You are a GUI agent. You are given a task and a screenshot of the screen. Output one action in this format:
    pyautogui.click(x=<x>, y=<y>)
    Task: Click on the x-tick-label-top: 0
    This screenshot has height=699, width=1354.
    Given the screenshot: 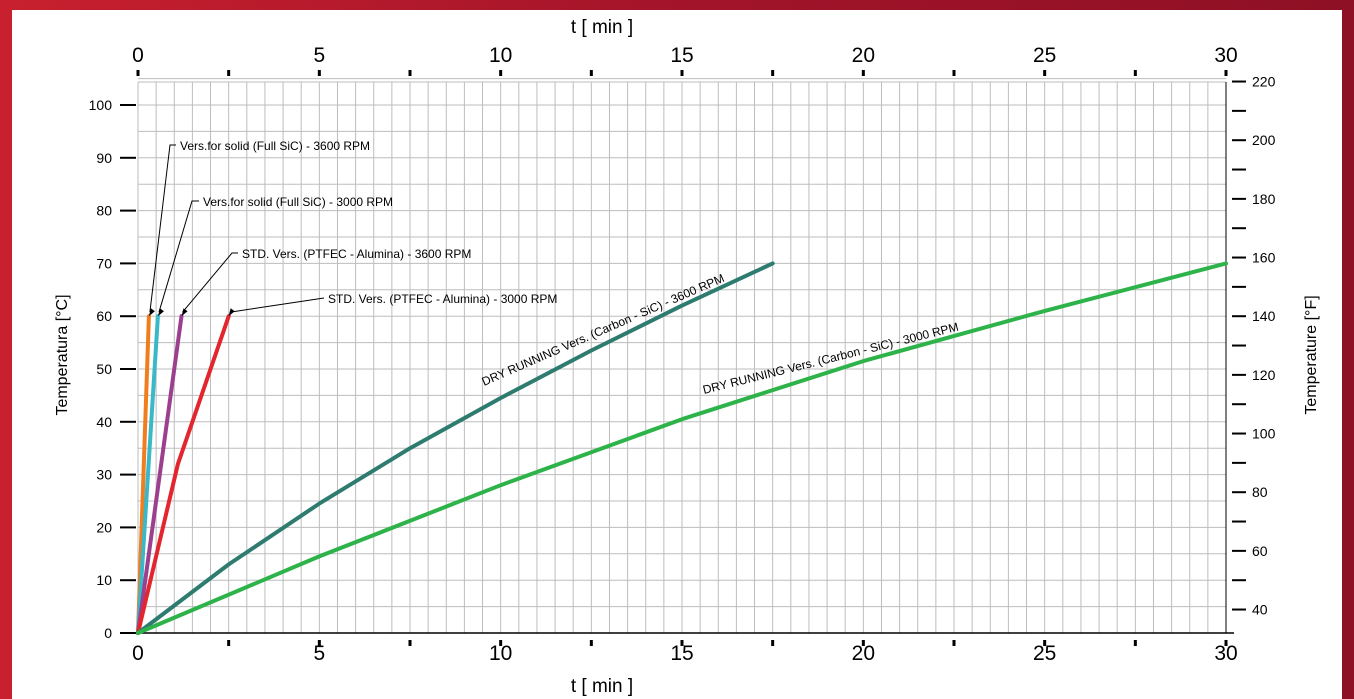 What is the action you would take?
    pyautogui.click(x=138, y=55)
    